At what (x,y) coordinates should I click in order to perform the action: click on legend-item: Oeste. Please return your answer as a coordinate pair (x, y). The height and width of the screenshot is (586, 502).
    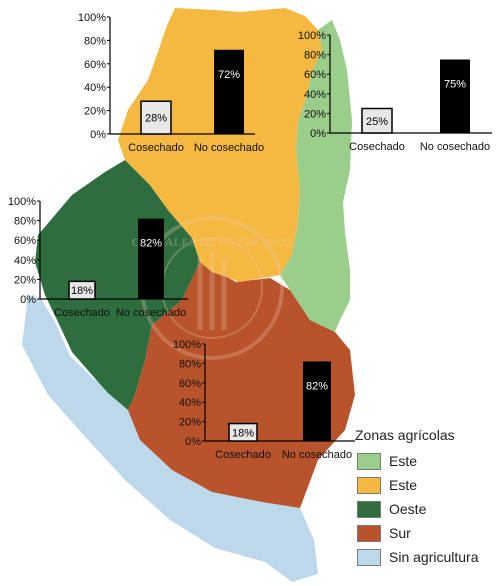
    Looking at the image, I should click on (427, 509).